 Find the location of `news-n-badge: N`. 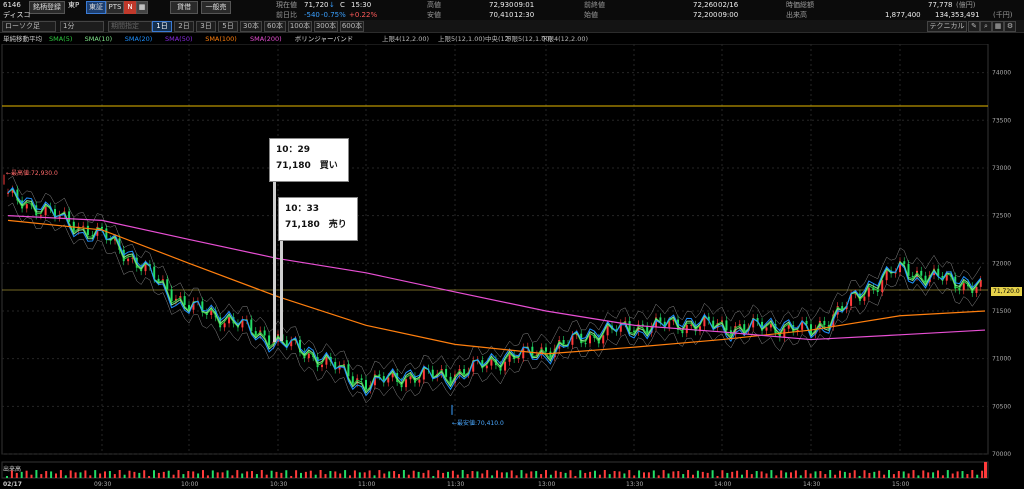

news-n-badge: N is located at coordinates (130, 7).